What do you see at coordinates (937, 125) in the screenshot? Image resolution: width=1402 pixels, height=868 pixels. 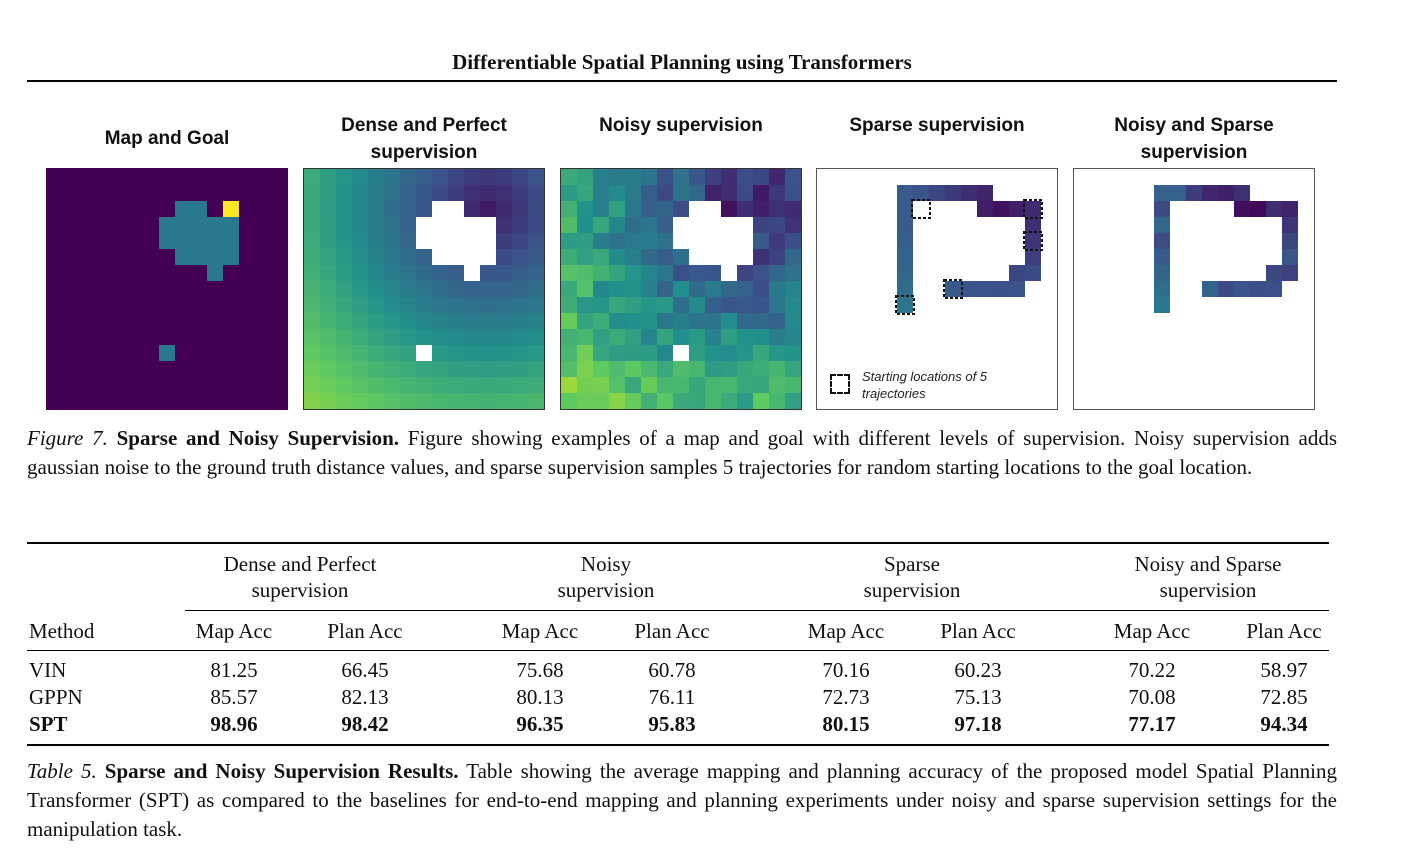 I see `panel-title-sparse: Sparse supervision` at bounding box center [937, 125].